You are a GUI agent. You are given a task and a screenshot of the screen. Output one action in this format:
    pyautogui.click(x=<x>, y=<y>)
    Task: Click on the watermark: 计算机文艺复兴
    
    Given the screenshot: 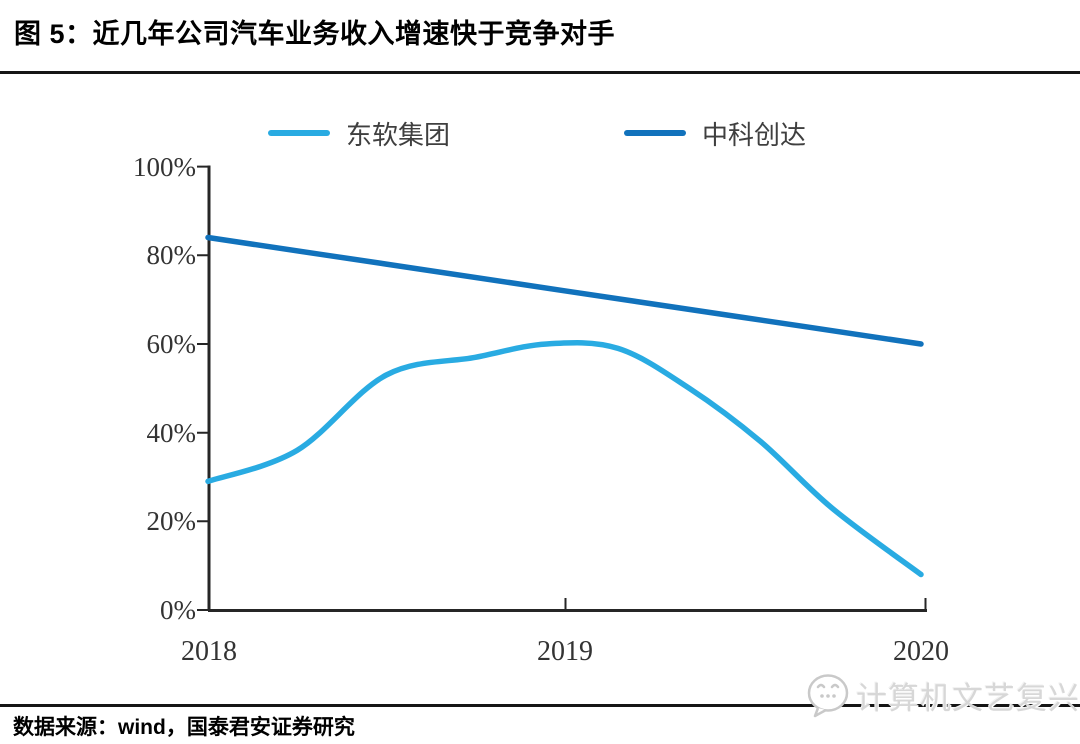 What is the action you would take?
    pyautogui.click(x=943, y=695)
    